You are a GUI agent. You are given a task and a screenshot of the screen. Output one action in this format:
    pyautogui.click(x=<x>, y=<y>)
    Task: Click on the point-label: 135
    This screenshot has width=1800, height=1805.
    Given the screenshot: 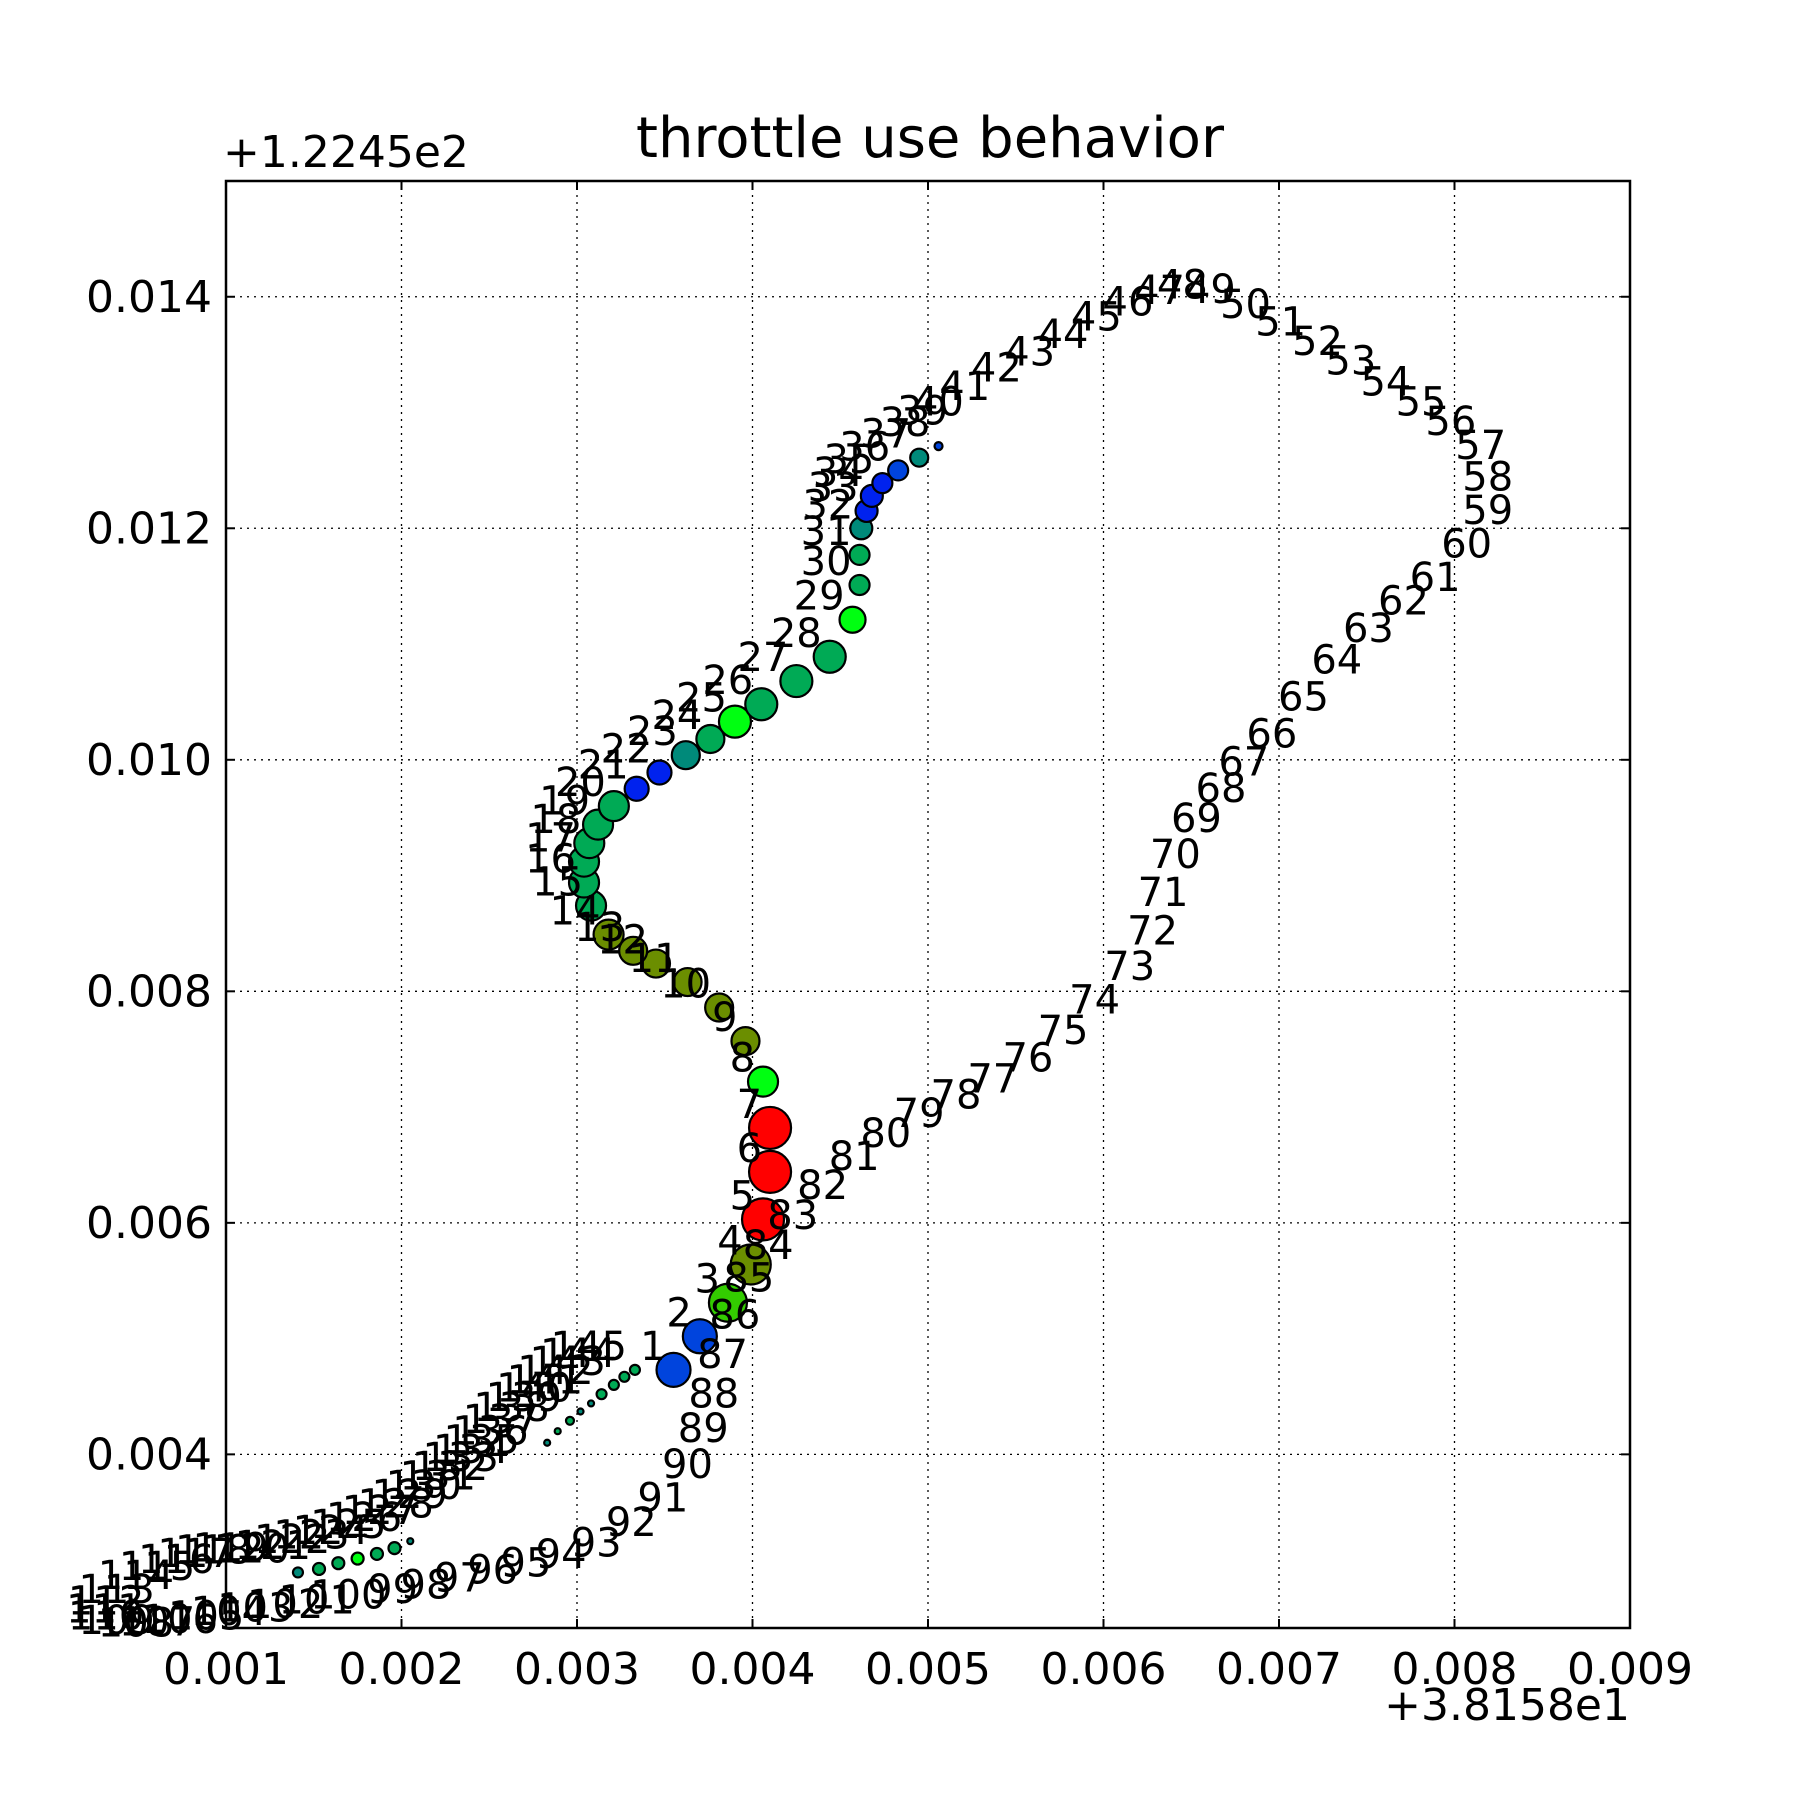 What is the action you would take?
    pyautogui.click(x=482, y=1441)
    